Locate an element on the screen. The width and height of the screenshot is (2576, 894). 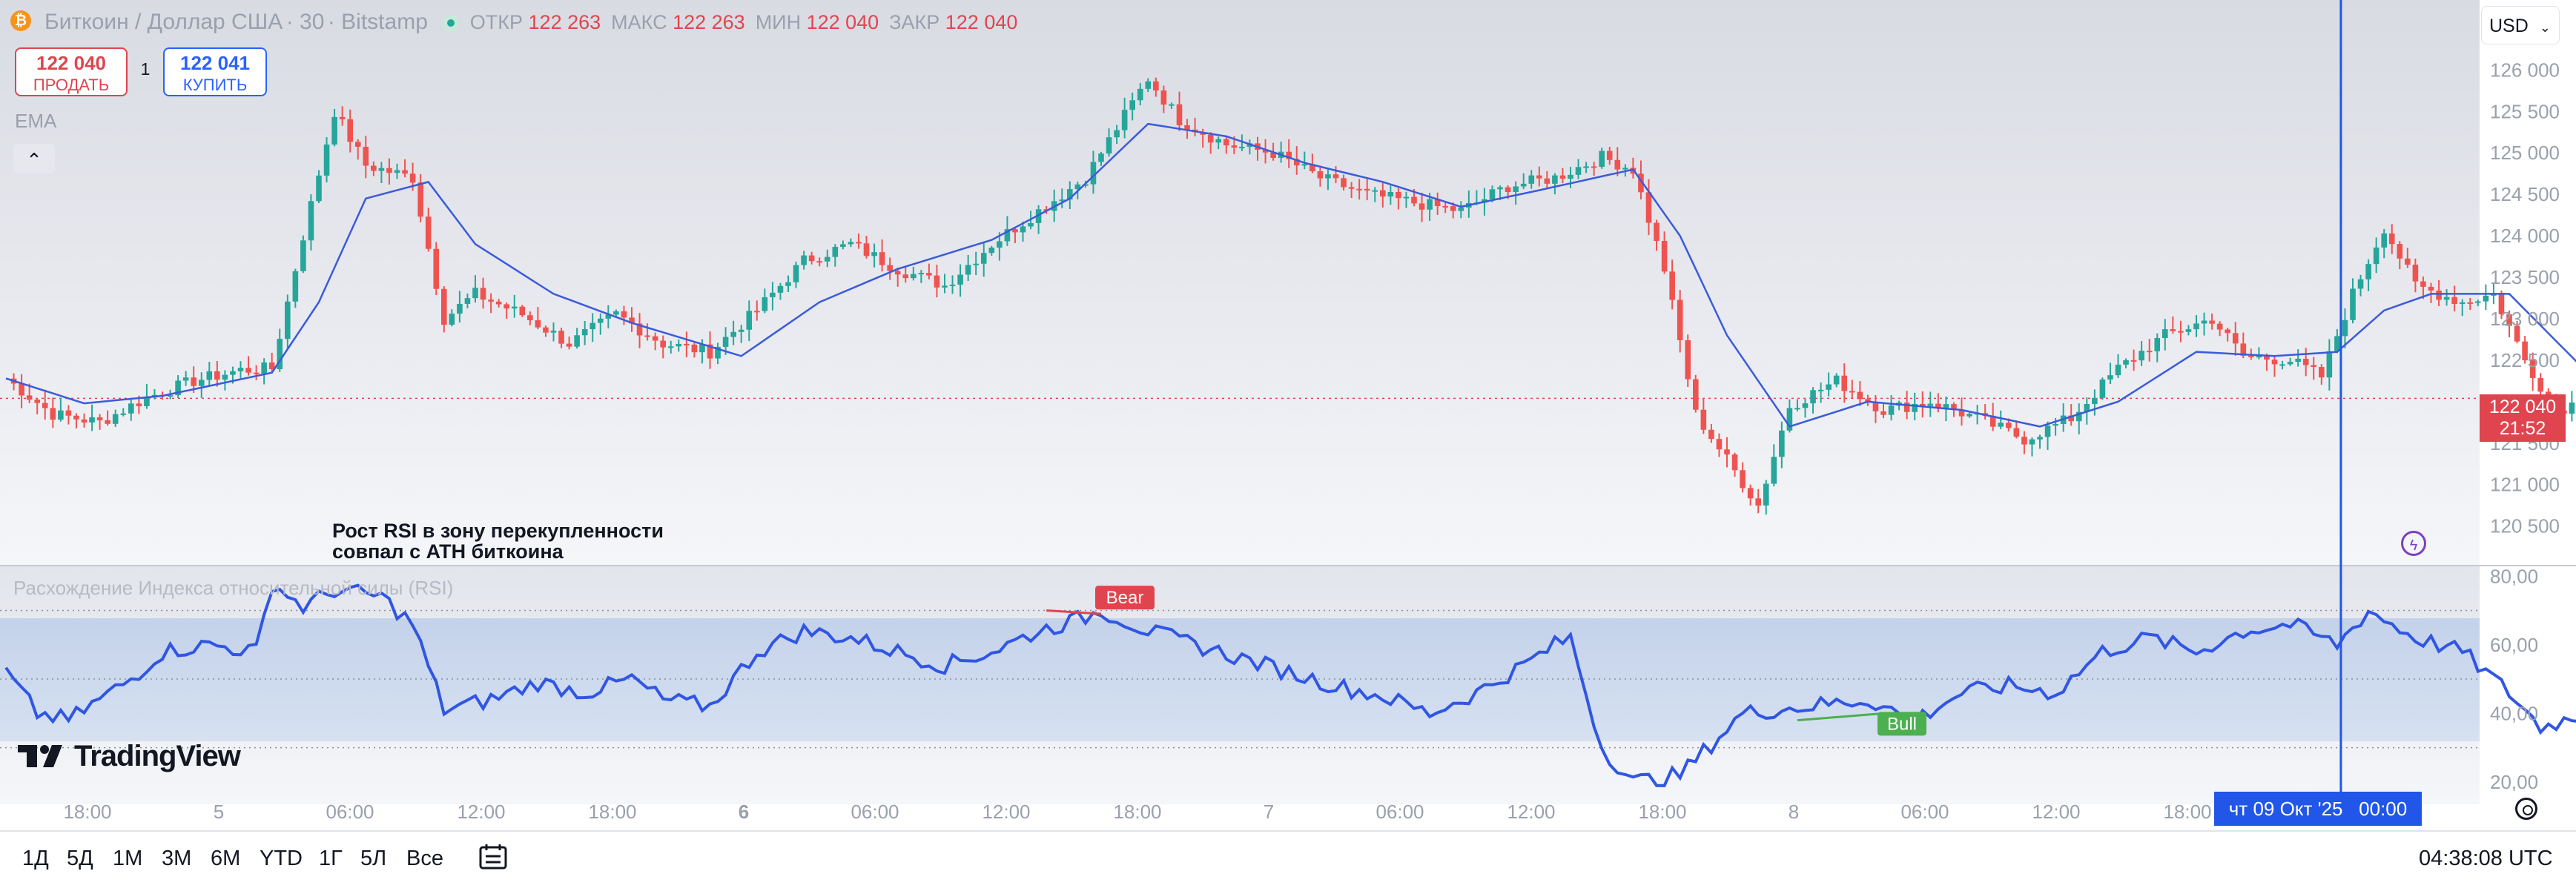
bear-divergence-line is located at coordinates (1074, 612).